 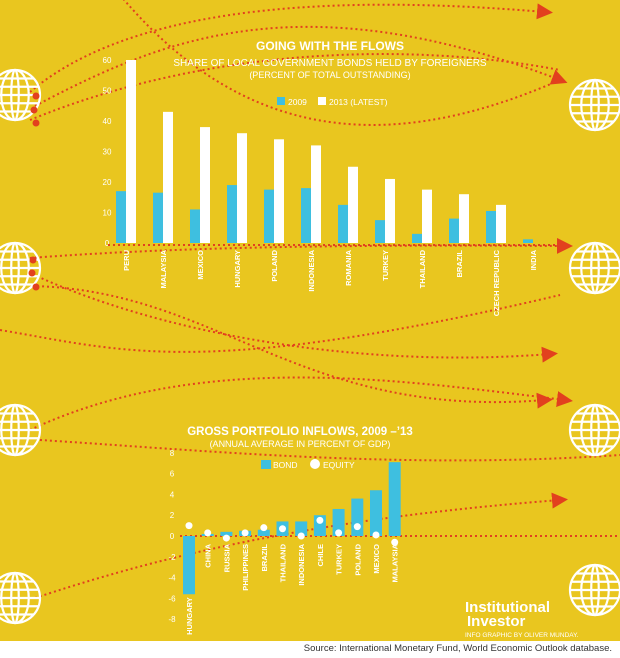 What do you see at coordinates (172, 453) in the screenshot?
I see `y-tick-label: 8` at bounding box center [172, 453].